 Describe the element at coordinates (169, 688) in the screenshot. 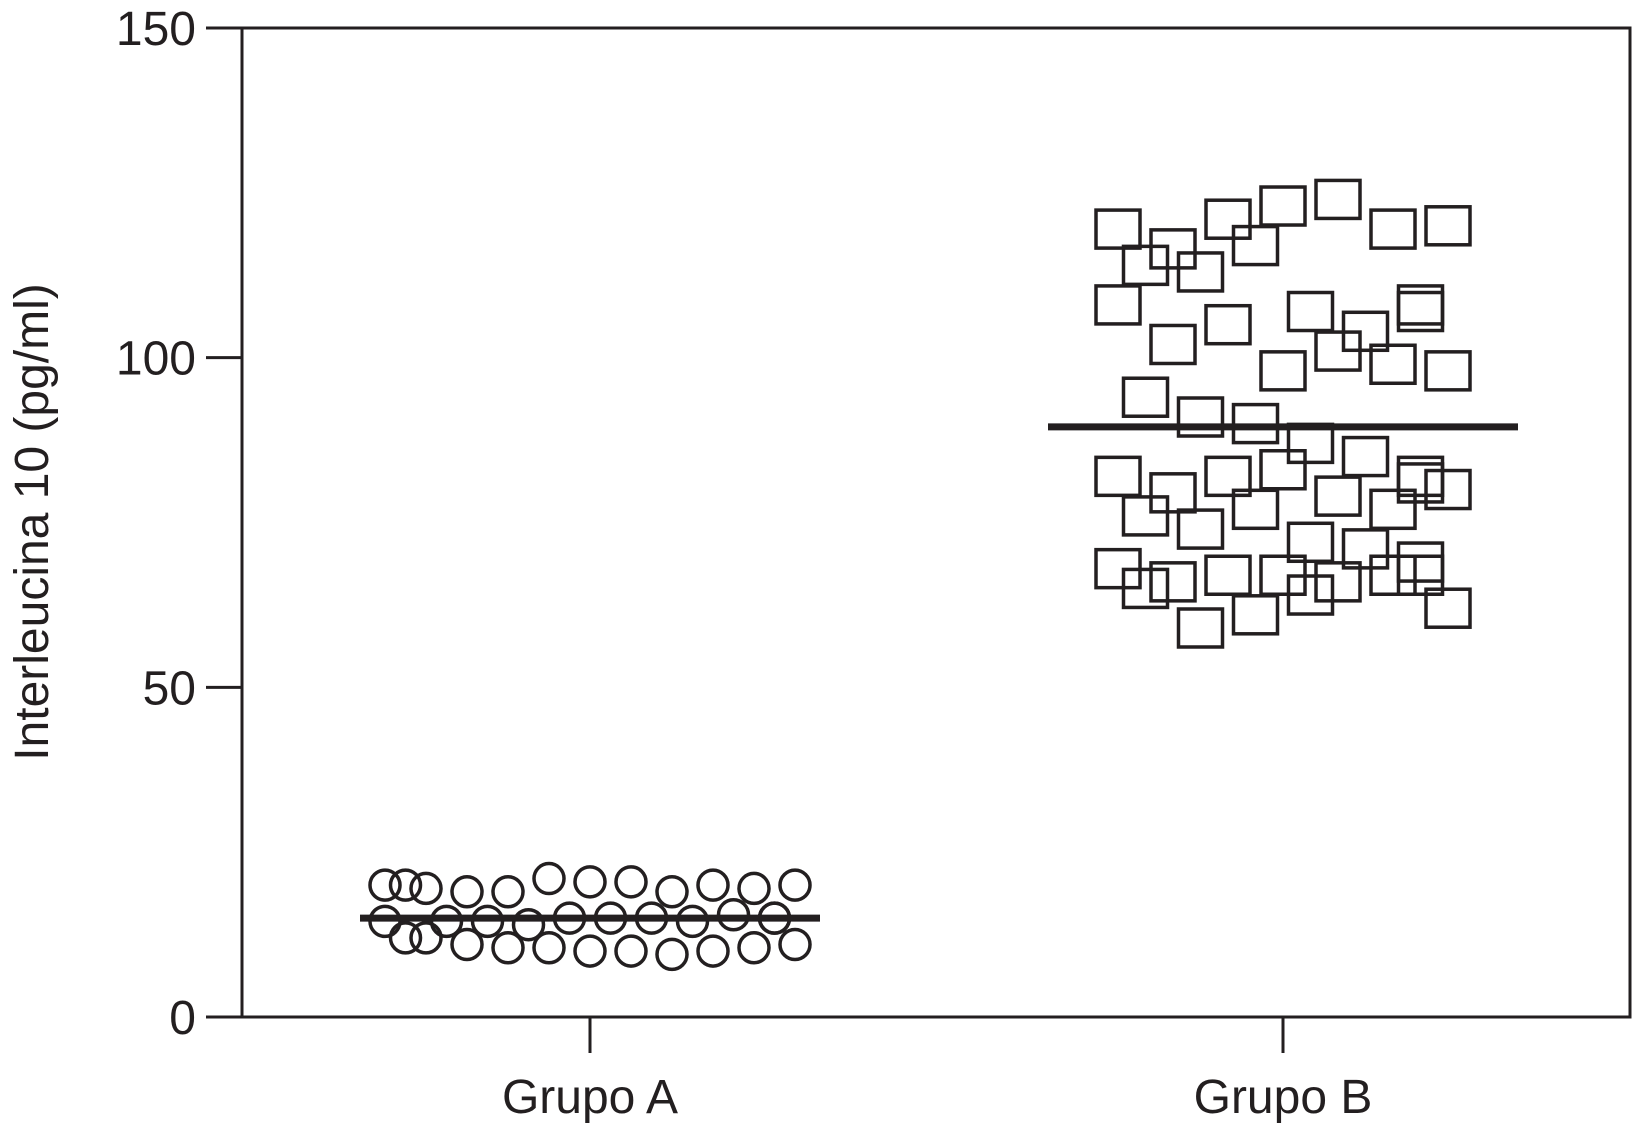

I see `y-tick-label: 50` at that location.